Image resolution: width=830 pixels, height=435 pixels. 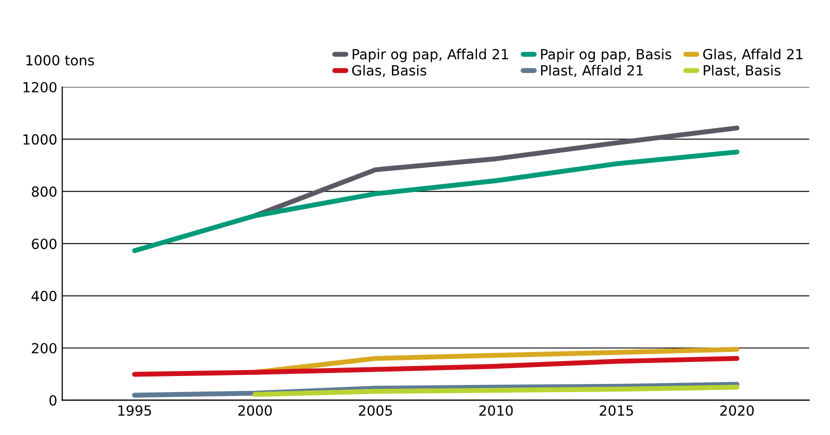 What do you see at coordinates (752, 54) in the screenshot?
I see `legend-label: Glas, Affald 21` at bounding box center [752, 54].